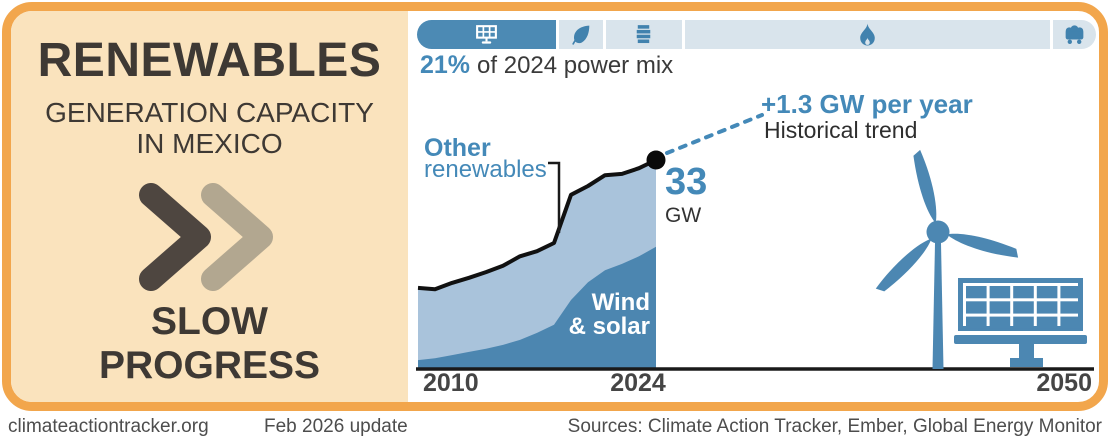 The width and height of the screenshot is (1110, 444). What do you see at coordinates (609, 326) in the screenshot?
I see `wind-solar-label-line2: & solar` at bounding box center [609, 326].